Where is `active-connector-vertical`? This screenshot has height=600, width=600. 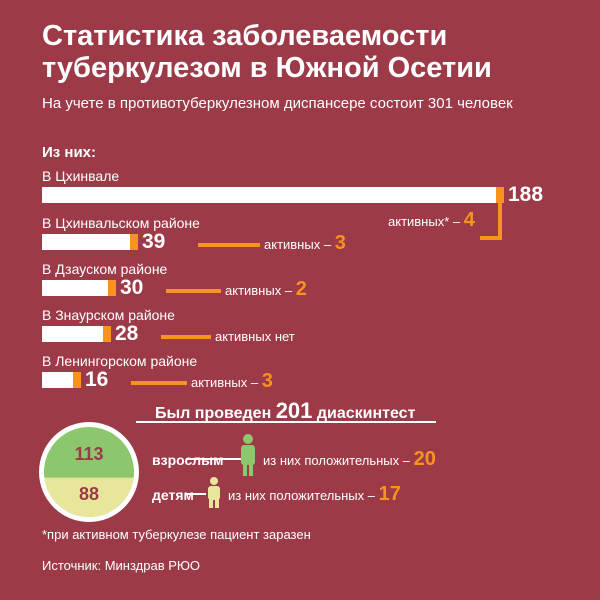 active-connector-vertical is located at coordinates (500, 221).